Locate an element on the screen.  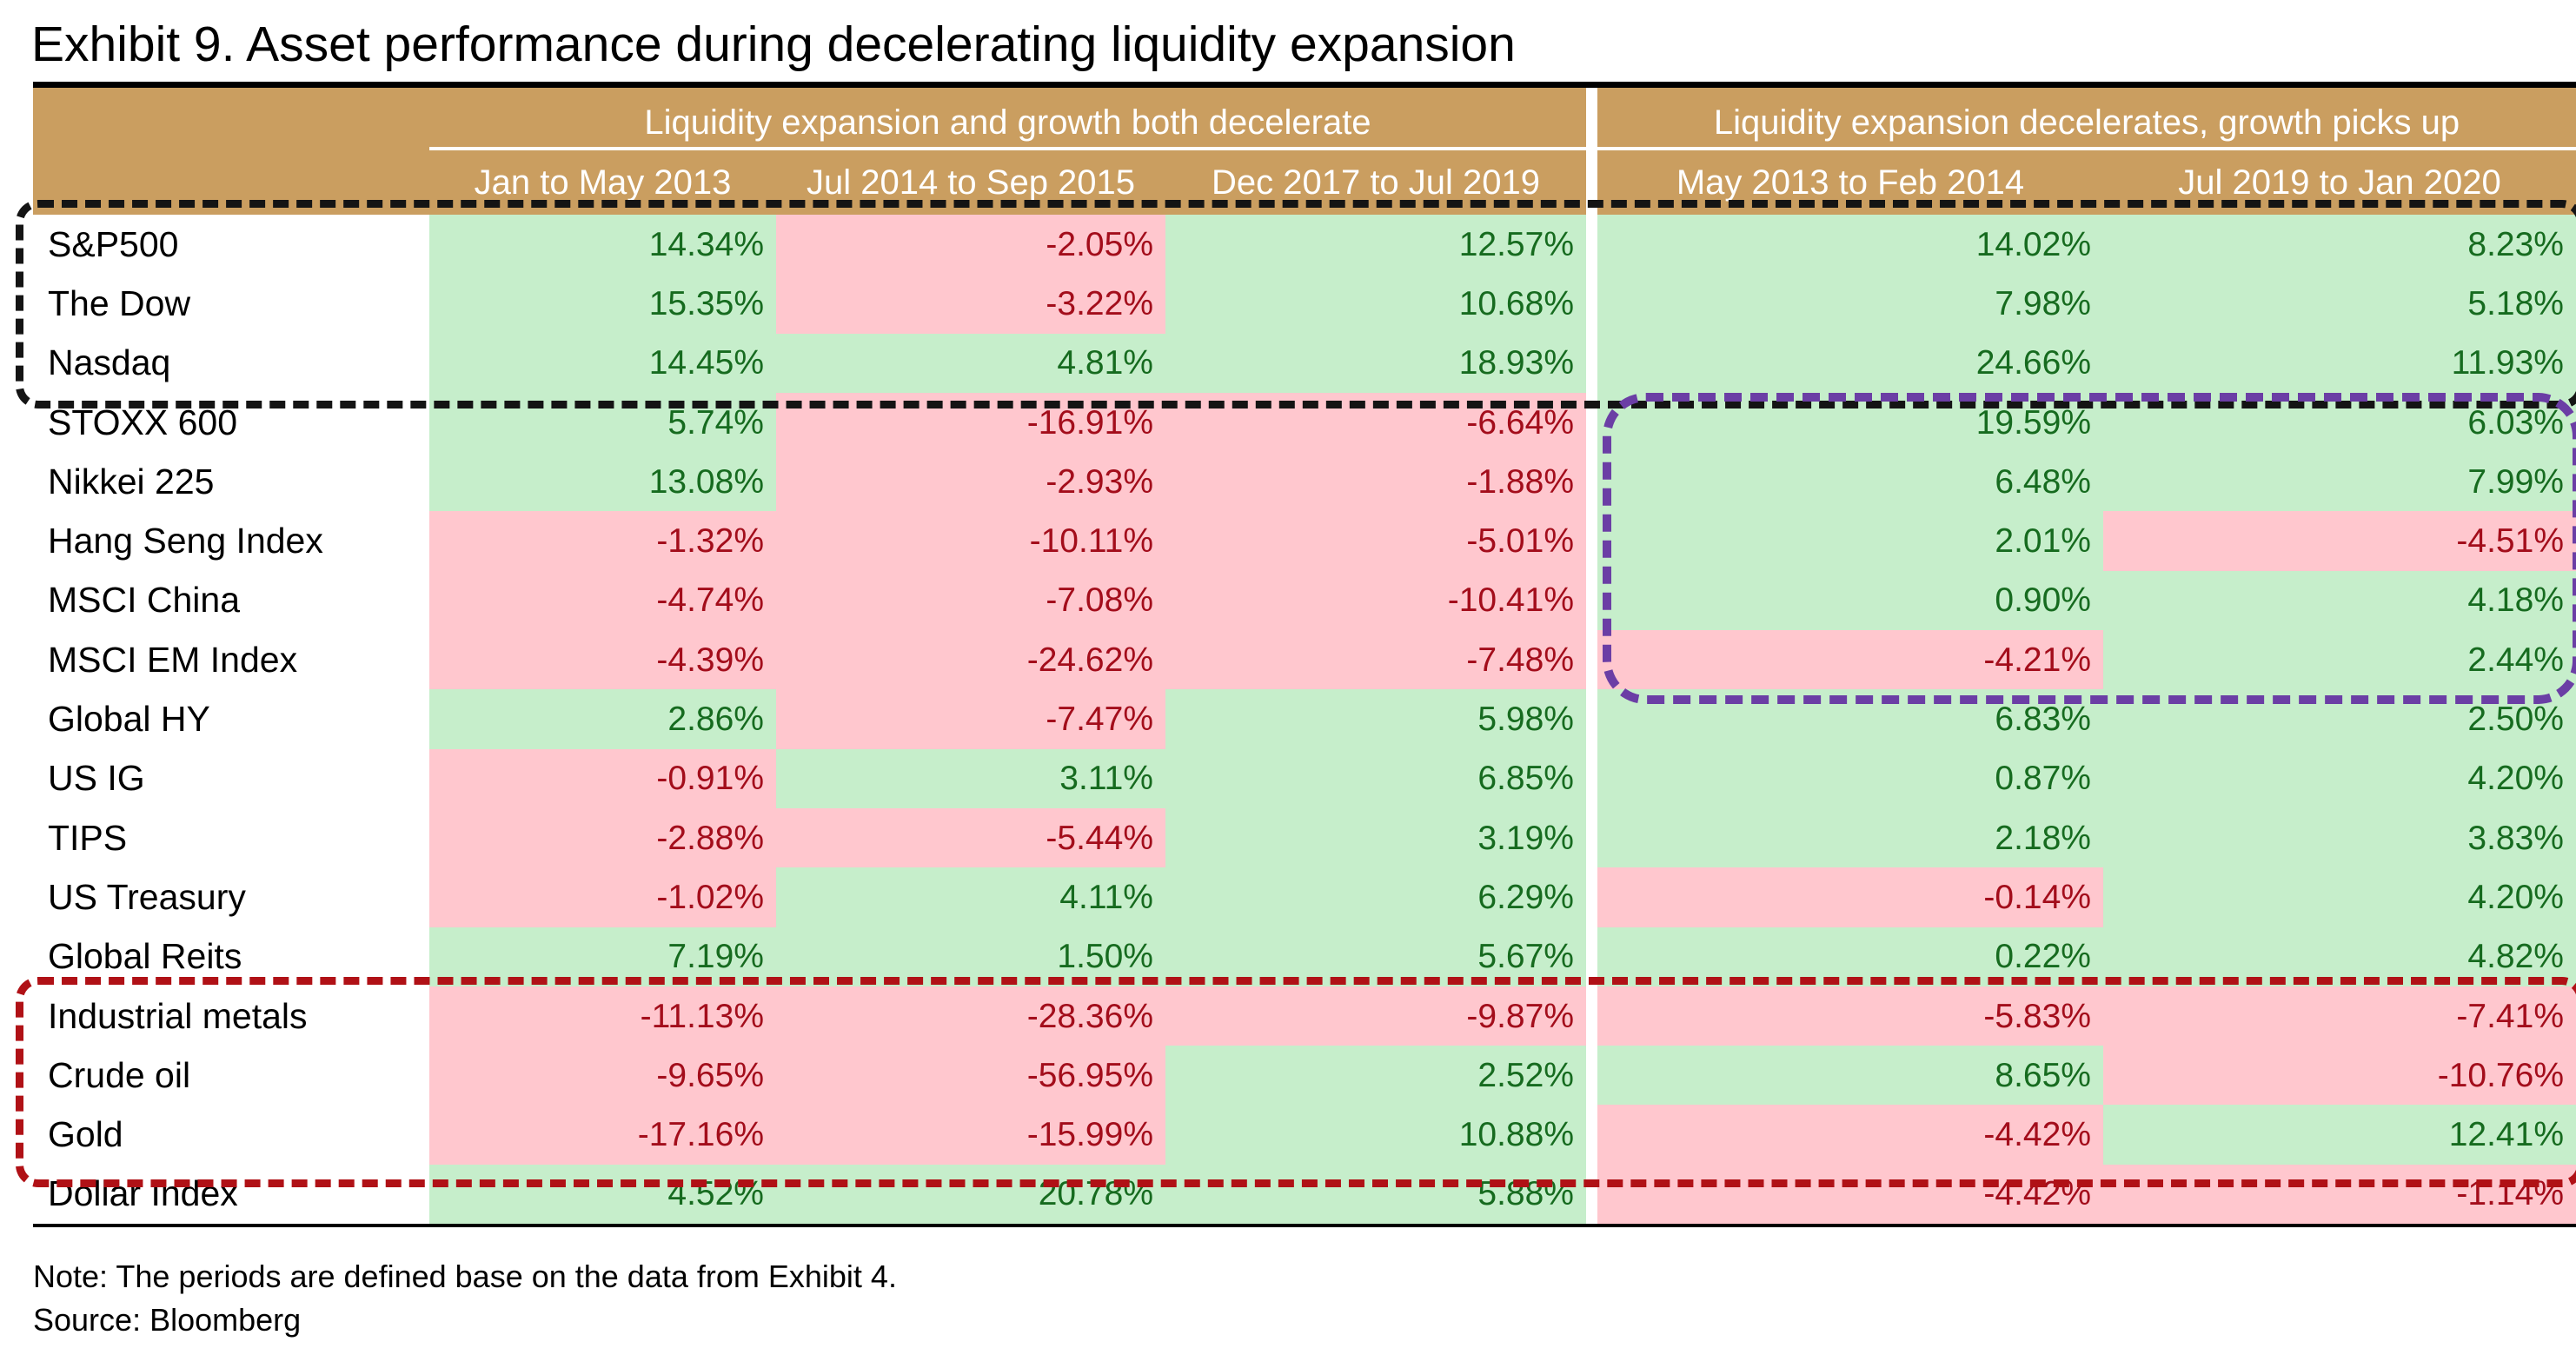
table-cell: -4.21% is located at coordinates (1850, 660).